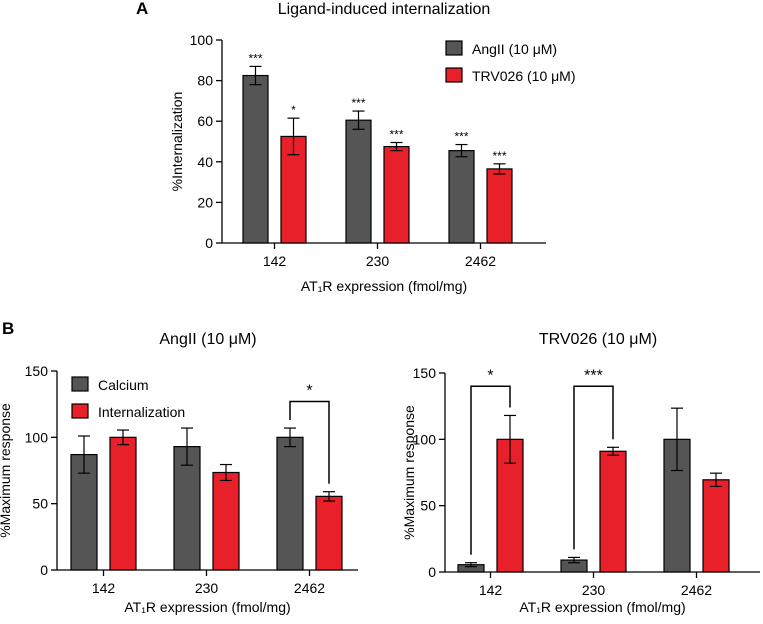 The image size is (763, 624). What do you see at coordinates (142, 9) in the screenshot?
I see `panel-label-a: A` at bounding box center [142, 9].